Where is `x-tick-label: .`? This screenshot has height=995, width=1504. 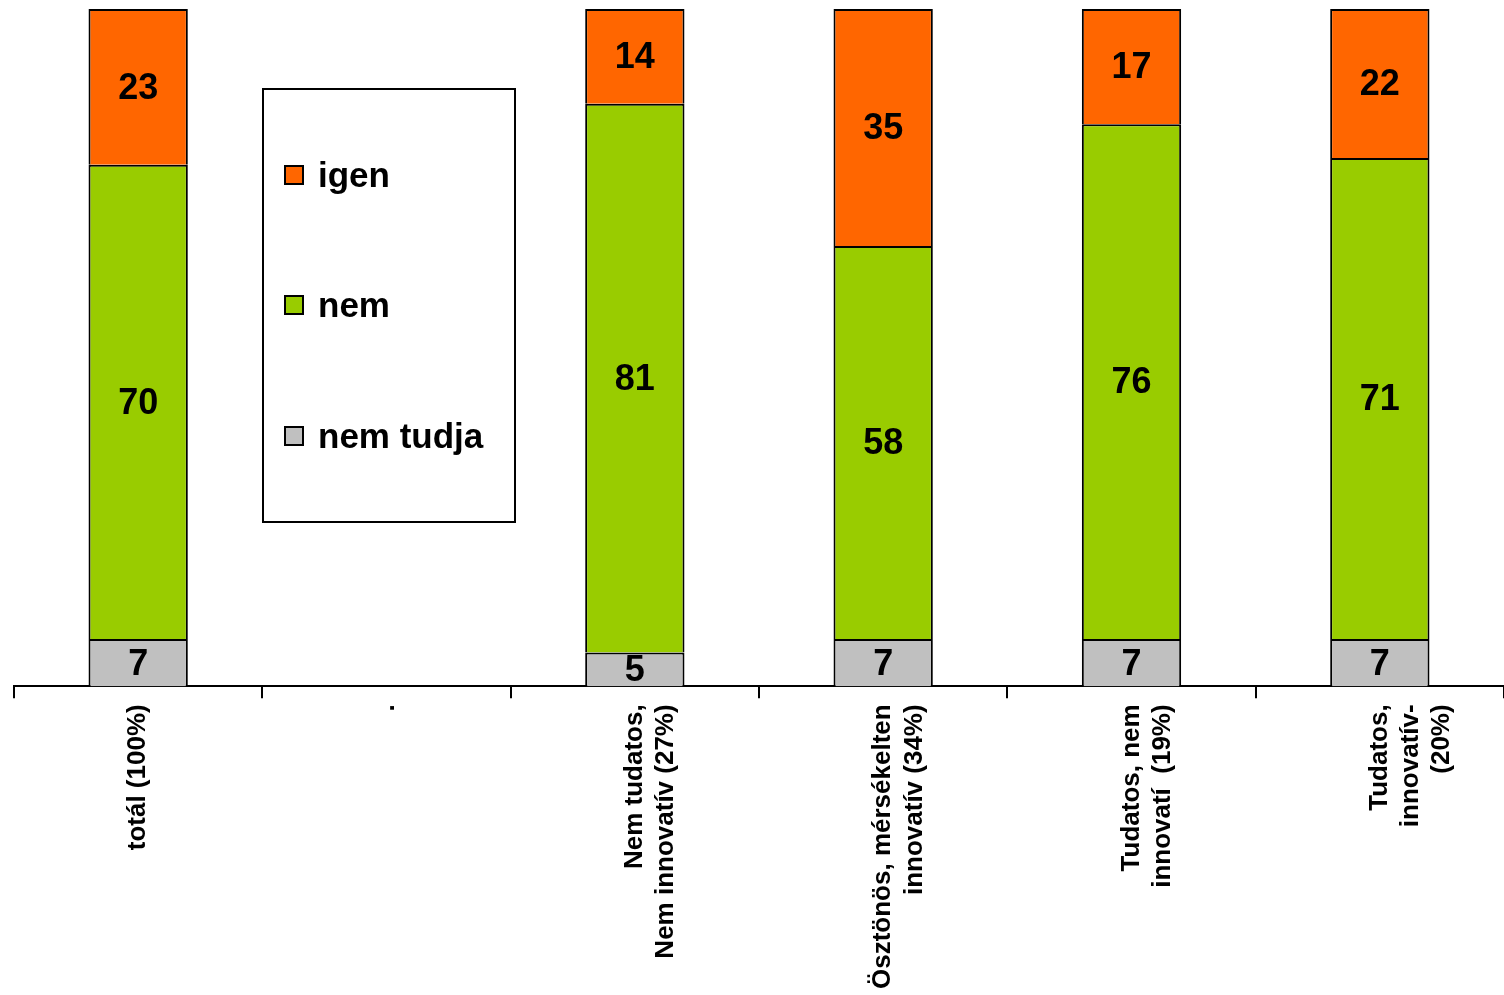 x-tick-label: . is located at coordinates (384, 708).